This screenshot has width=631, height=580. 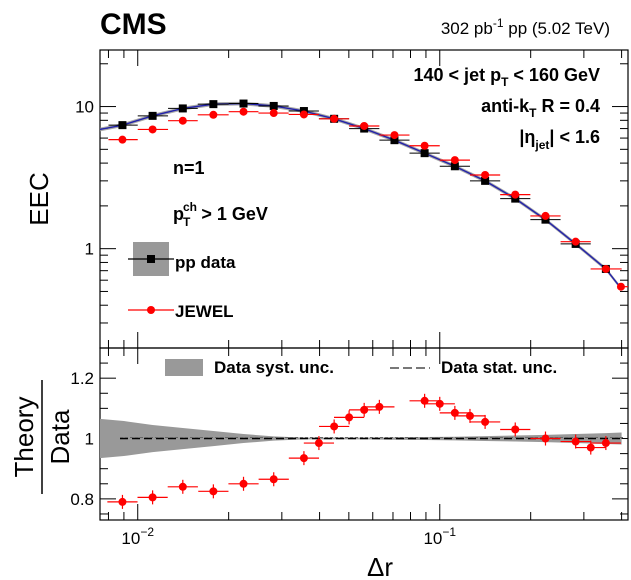 What do you see at coordinates (525, 27) in the screenshot?
I see `luminosity-label: 302 pb-1 pp (5.02 TeV)` at bounding box center [525, 27].